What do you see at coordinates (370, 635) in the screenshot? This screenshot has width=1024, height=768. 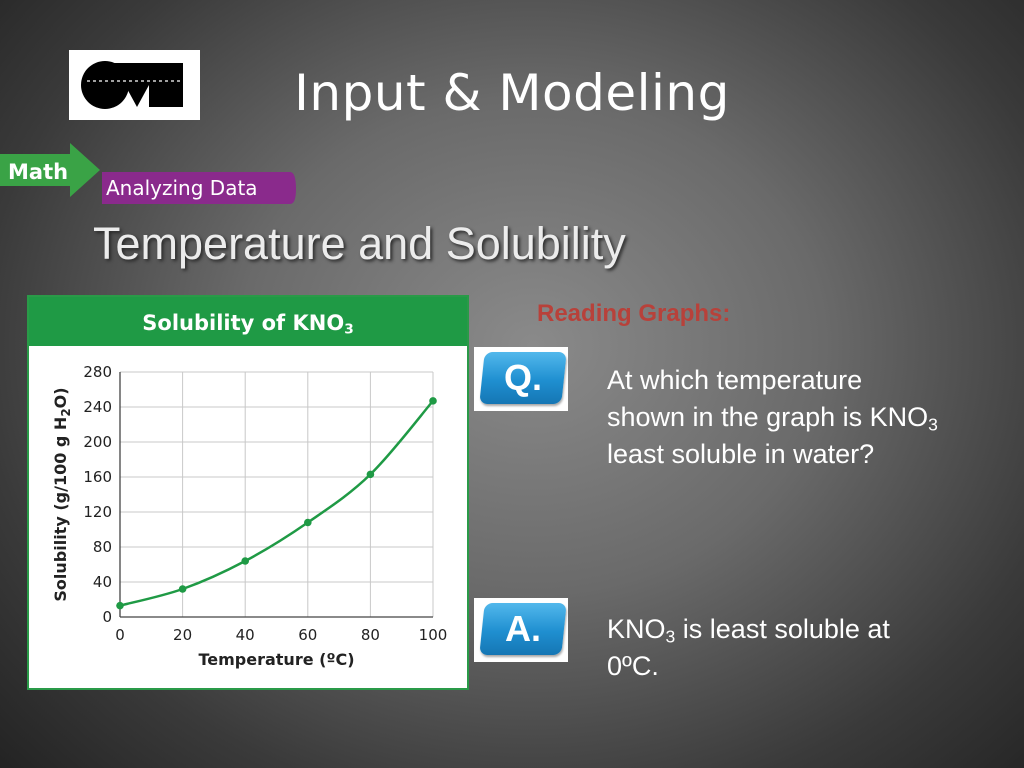 I see `x-tick-label: 80` at bounding box center [370, 635].